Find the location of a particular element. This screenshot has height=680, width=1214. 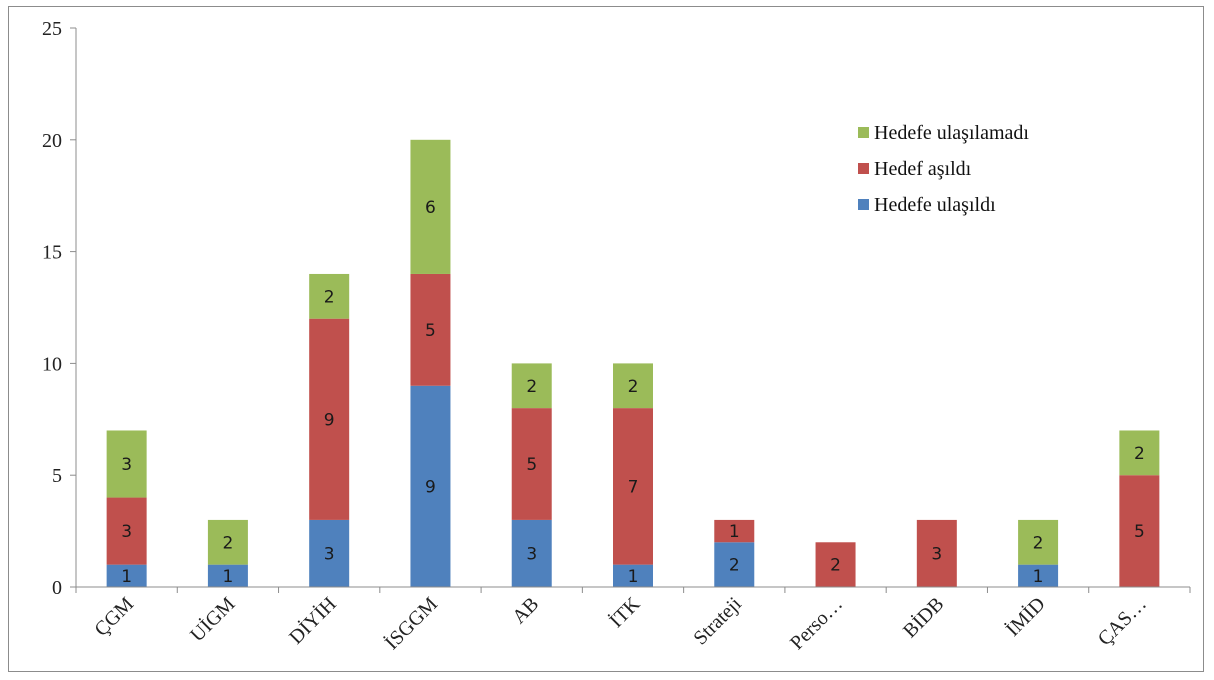

x-category-label: ÇGM is located at coordinates (114, 617).